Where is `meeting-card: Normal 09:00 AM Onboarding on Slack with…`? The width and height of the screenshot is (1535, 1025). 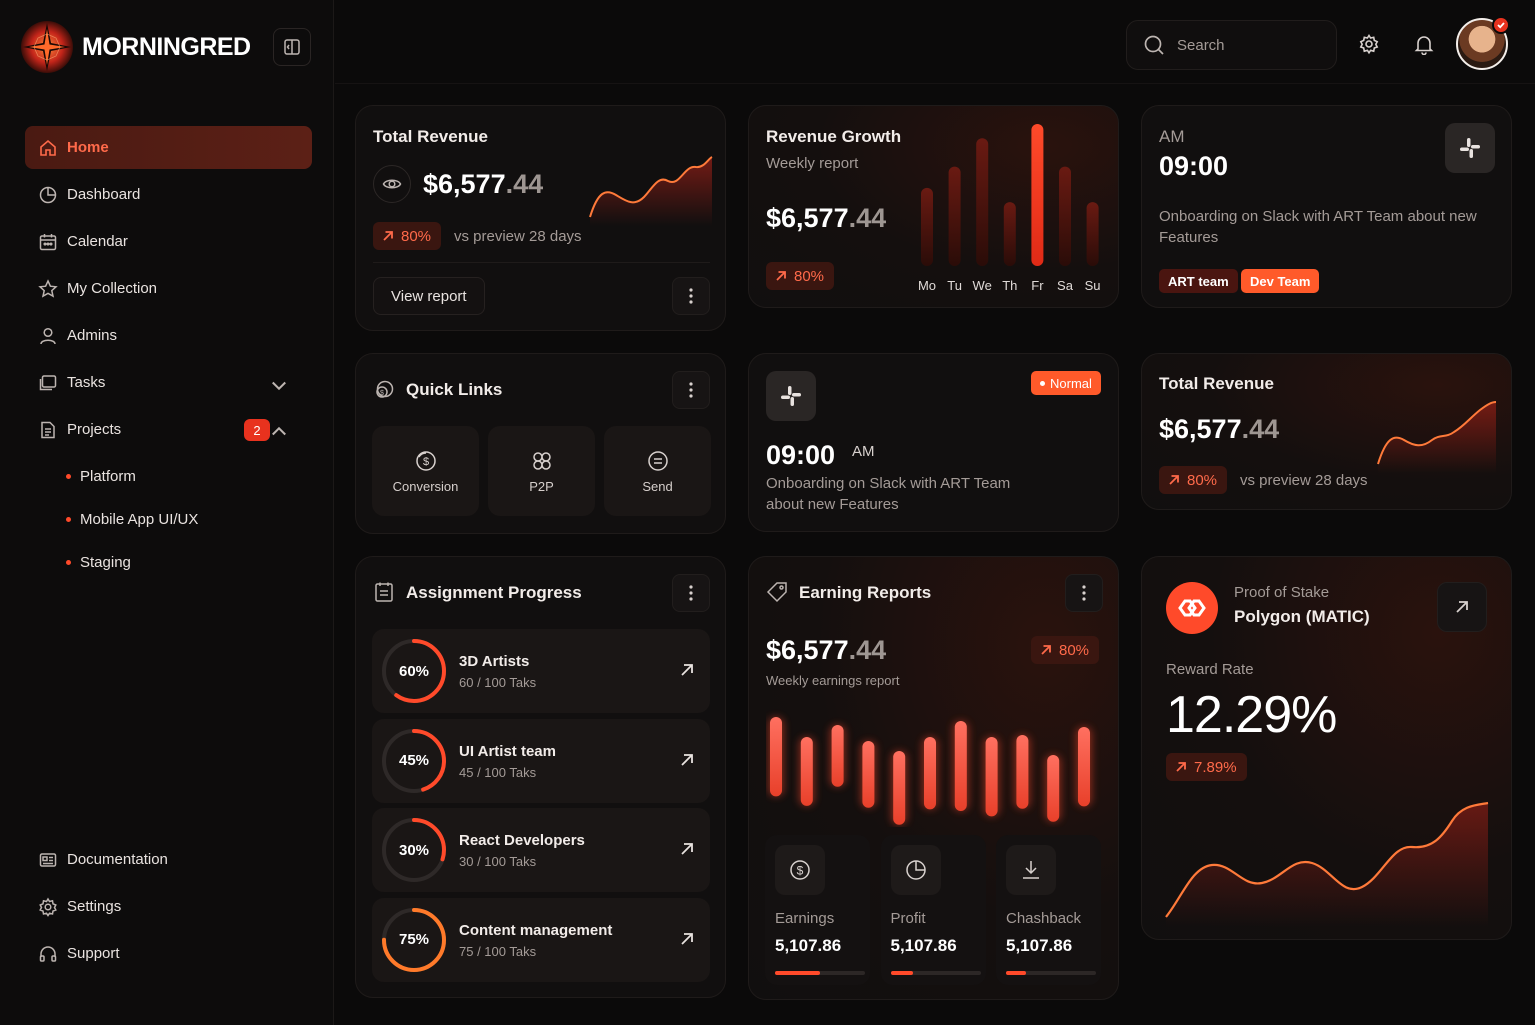
meeting-card: Normal 09:00 AM Onboarding on Slack with… is located at coordinates (933, 442).